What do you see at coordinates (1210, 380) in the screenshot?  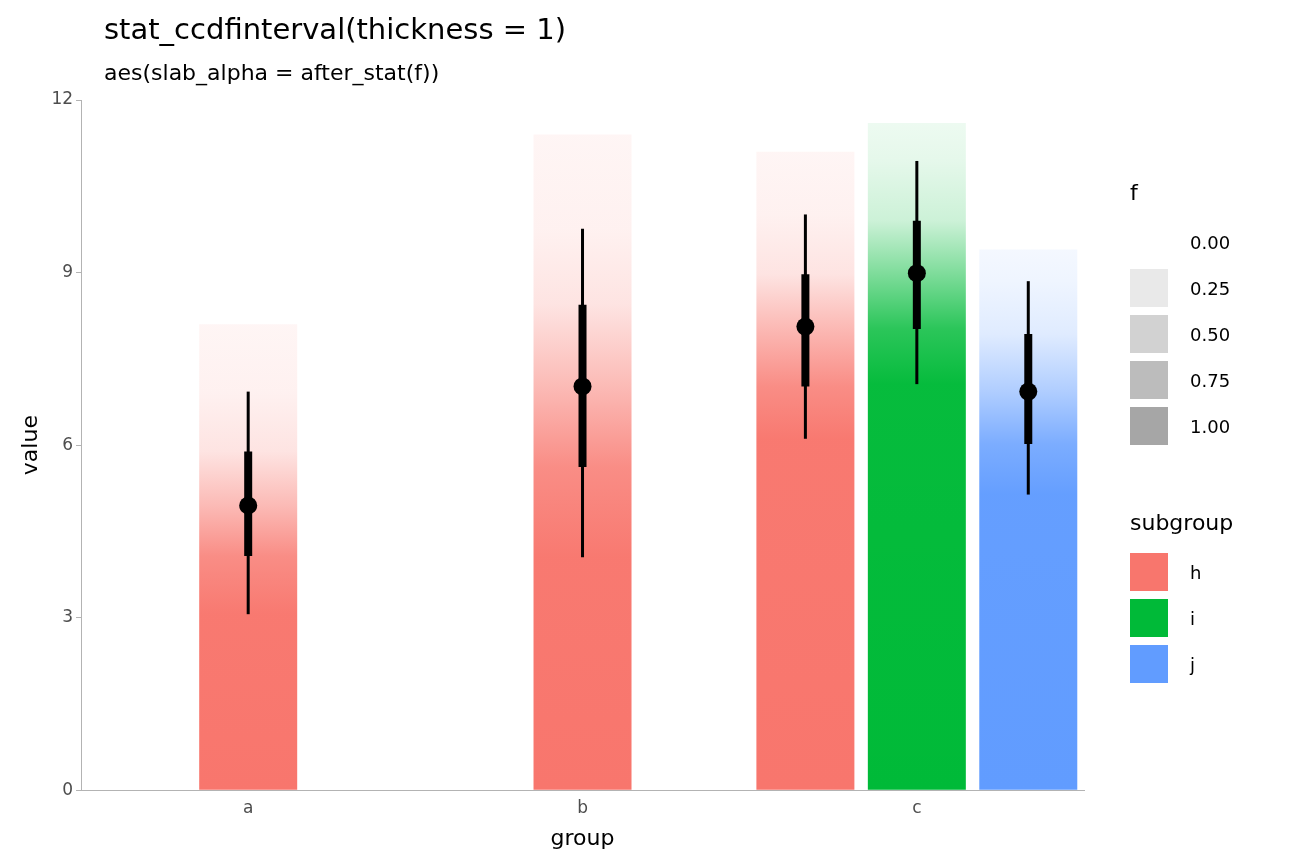 I see `color-bar-label: 0.75` at bounding box center [1210, 380].